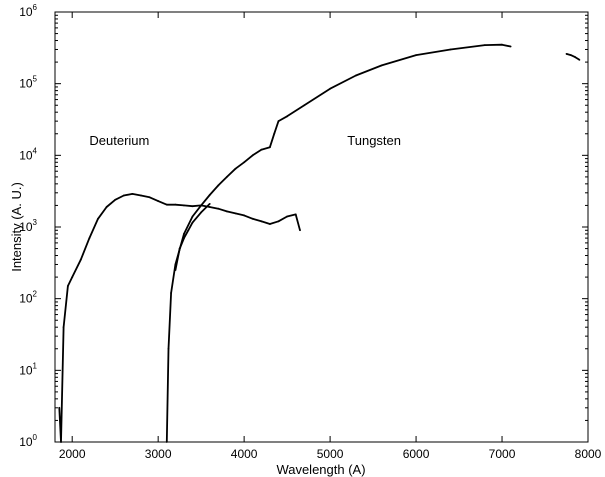 The image size is (605, 477). What do you see at coordinates (245, 140) in the screenshot?
I see `annotations: Deuterium Tungsten` at bounding box center [245, 140].